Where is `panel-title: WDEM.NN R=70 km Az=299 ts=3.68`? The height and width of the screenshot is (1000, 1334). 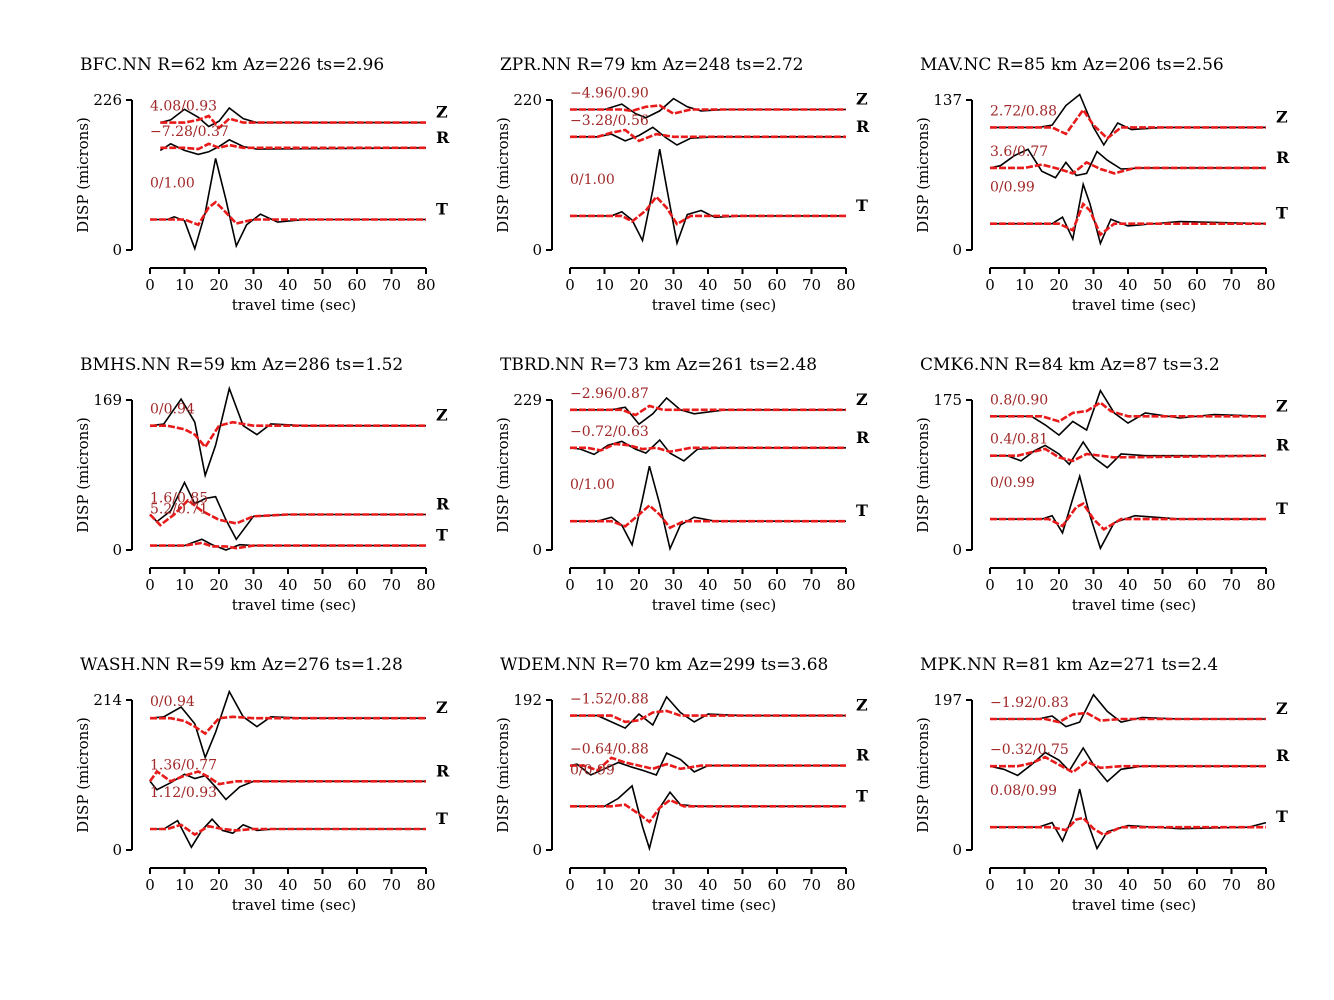 panel-title: WDEM.NN R=70 km Az=299 ts=3.68 is located at coordinates (664, 665).